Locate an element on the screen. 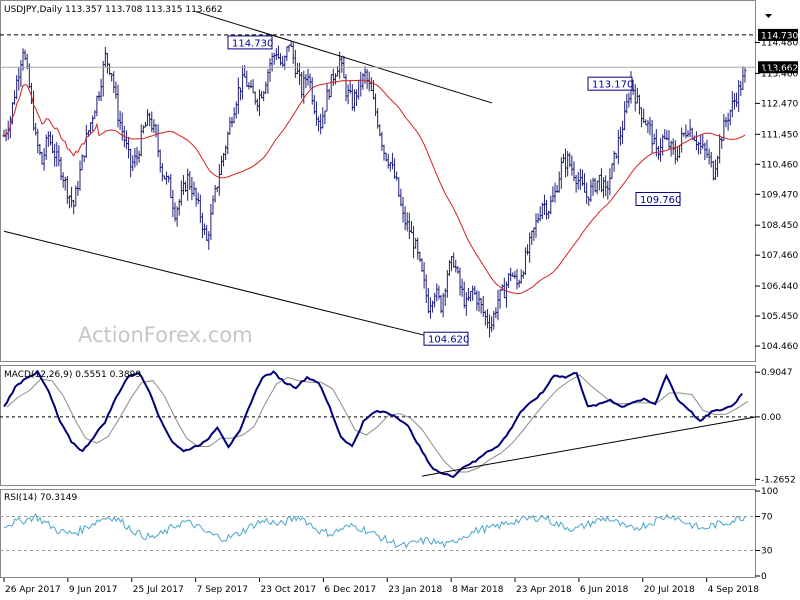 Image resolution: width=800 pixels, height=600 pixels. macd-y-tick-label: -1.2652 is located at coordinates (778, 480).